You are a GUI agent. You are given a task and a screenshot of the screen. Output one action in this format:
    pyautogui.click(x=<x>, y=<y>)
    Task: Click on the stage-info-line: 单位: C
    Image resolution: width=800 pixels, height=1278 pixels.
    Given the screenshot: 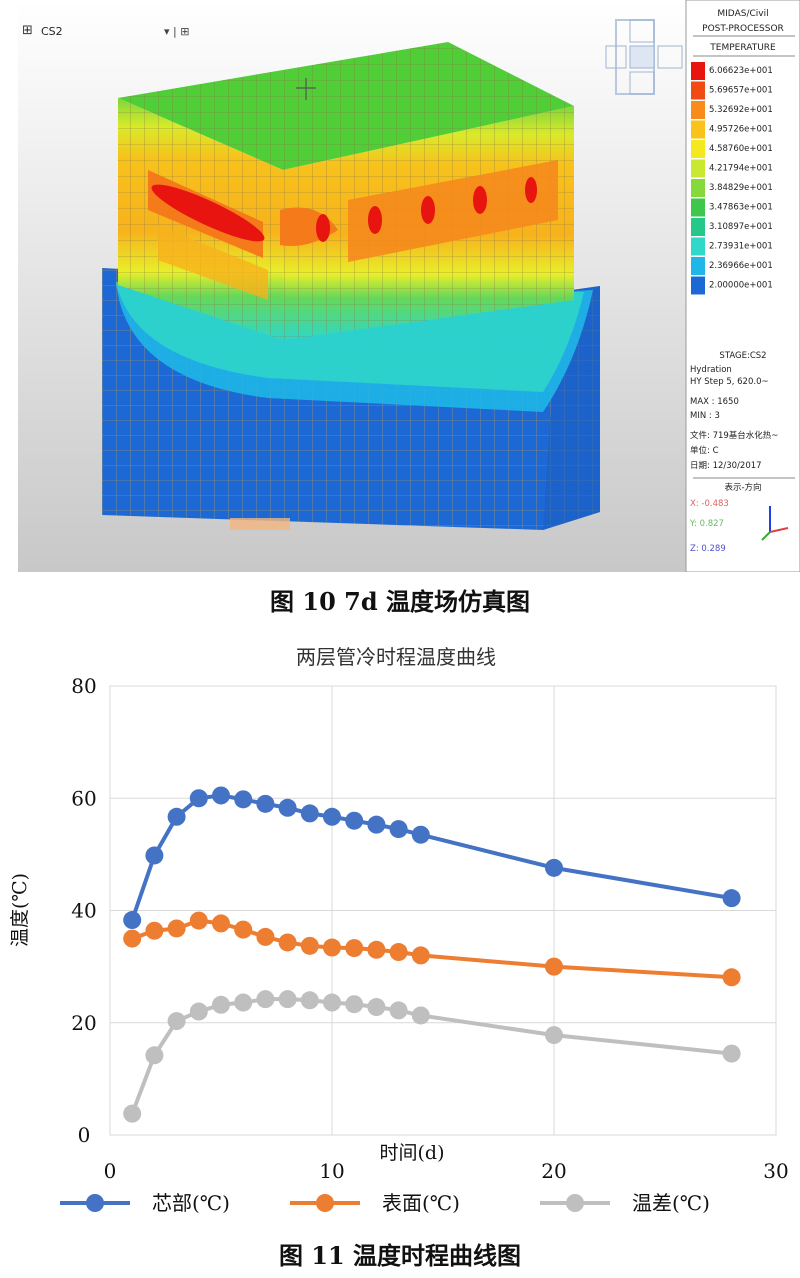 What is the action you would take?
    pyautogui.click(x=704, y=450)
    